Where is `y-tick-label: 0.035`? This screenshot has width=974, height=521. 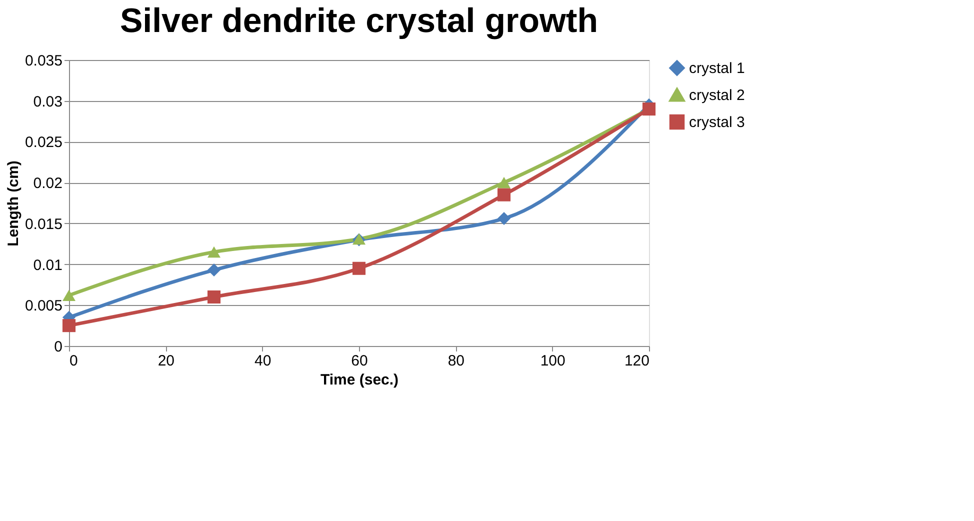 y-tick-label: 0.035 is located at coordinates (43, 61).